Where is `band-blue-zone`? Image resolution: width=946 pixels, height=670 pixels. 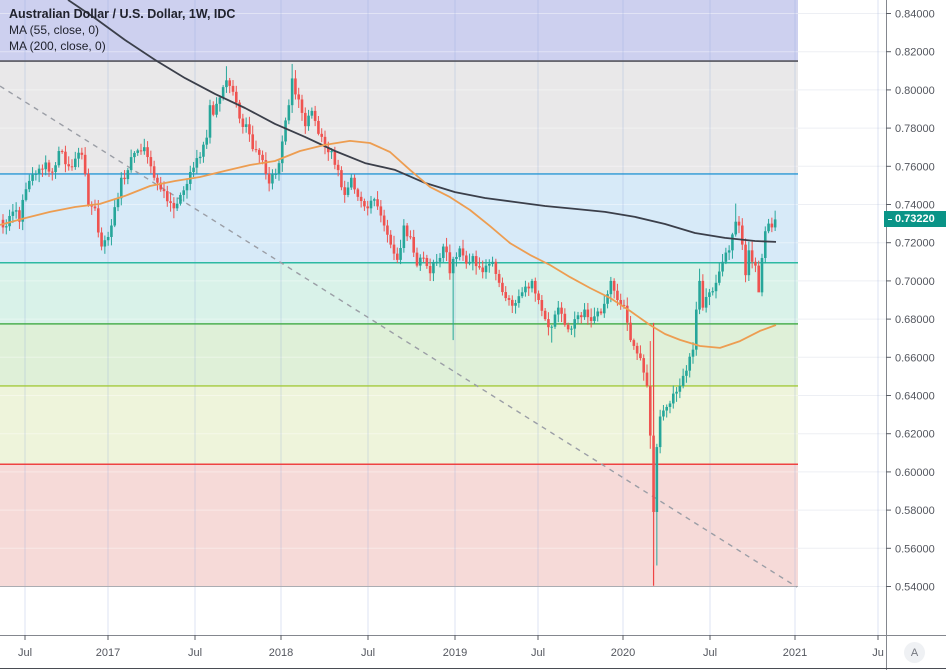
band-blue-zone is located at coordinates (399, 218).